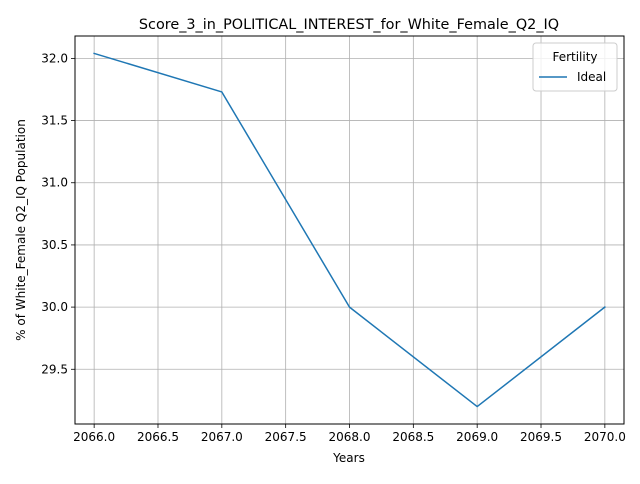 This screenshot has height=484, width=640. I want to click on x-tick-label: 2068.5, so click(413, 437).